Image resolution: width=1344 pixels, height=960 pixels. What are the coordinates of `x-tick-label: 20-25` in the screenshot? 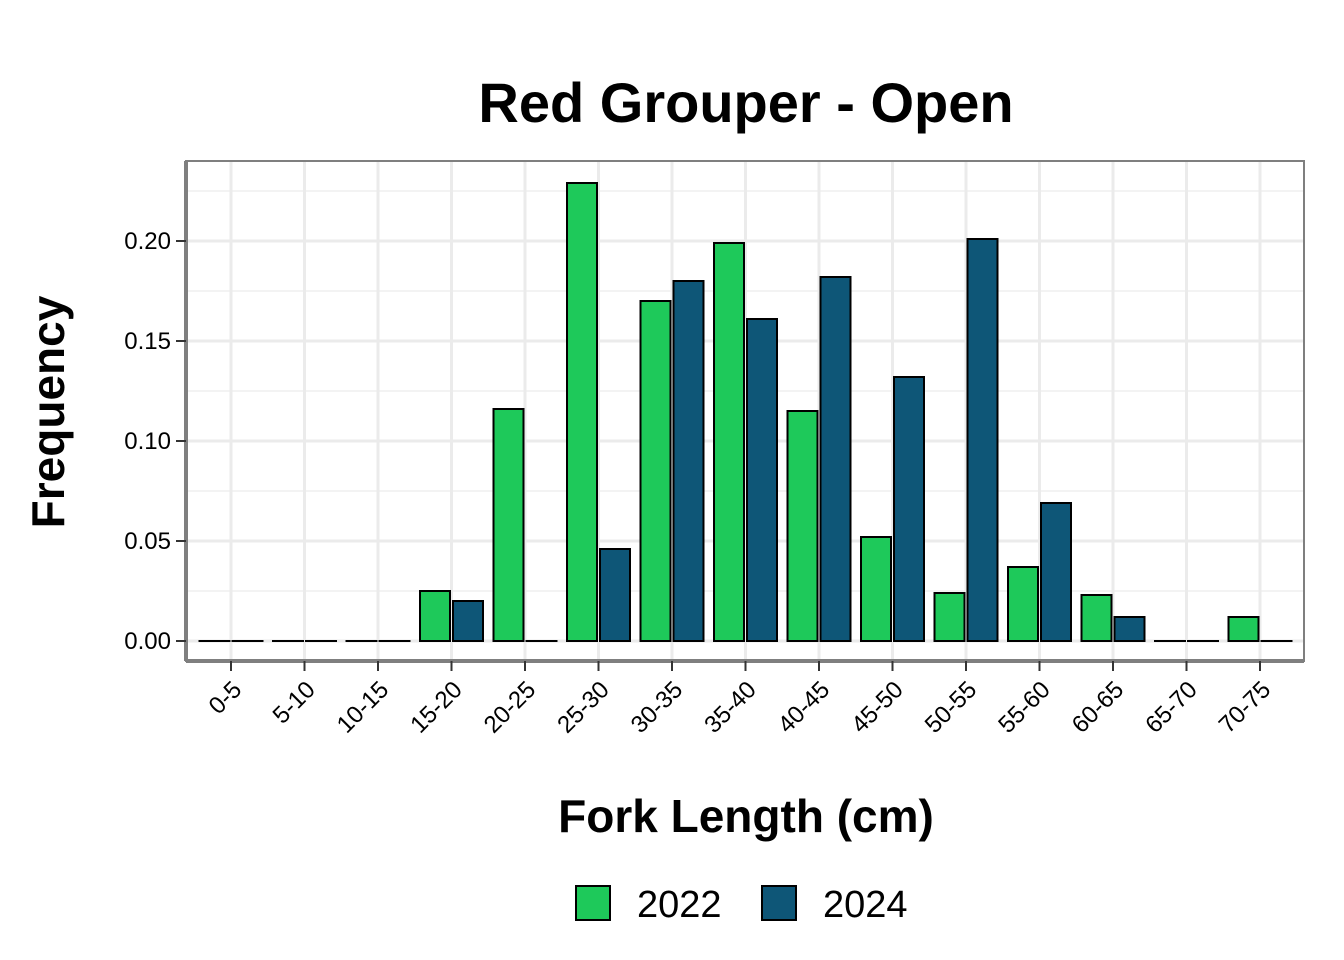 It's located at (510, 707).